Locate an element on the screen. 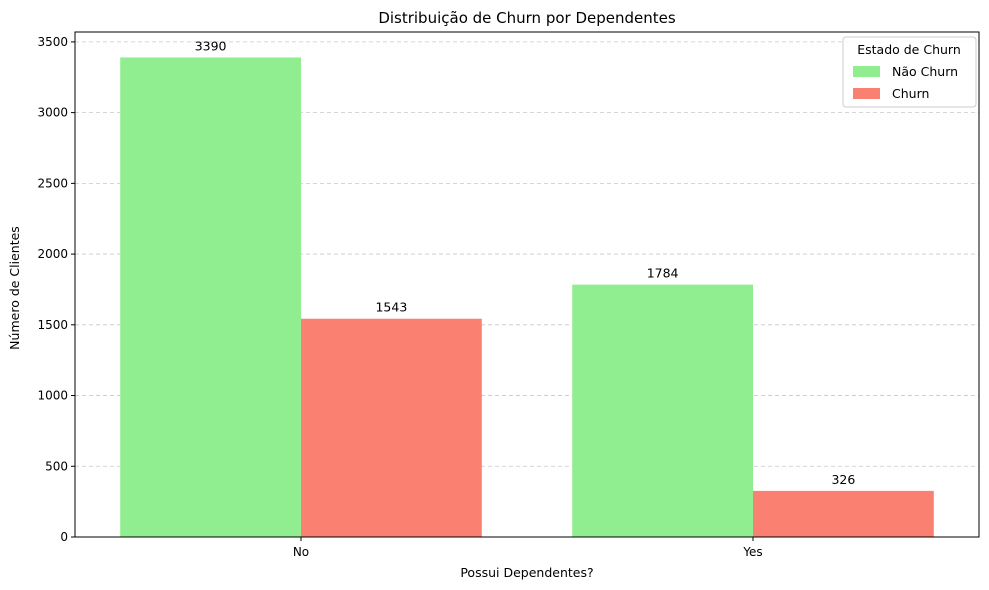 This screenshot has width=989, height=590. y-tick-label: 2000 is located at coordinates (52, 254).